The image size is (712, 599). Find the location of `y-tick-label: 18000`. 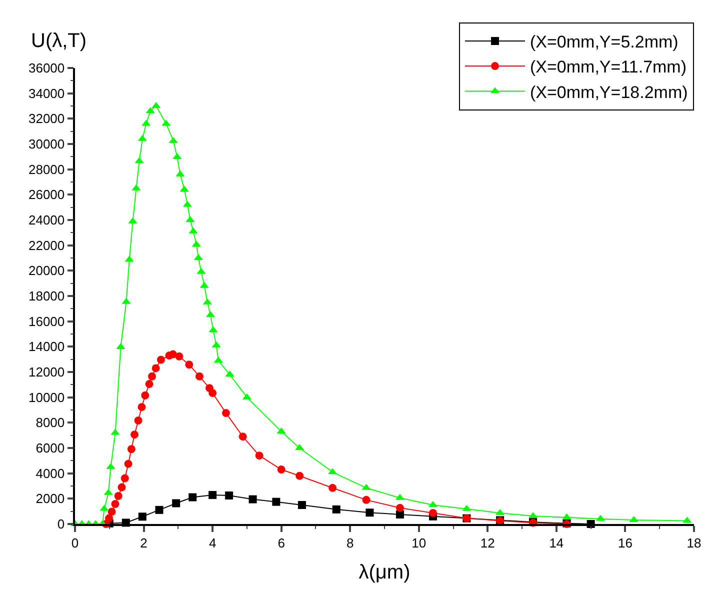

y-tick-label: 18000 is located at coordinates (46, 296).